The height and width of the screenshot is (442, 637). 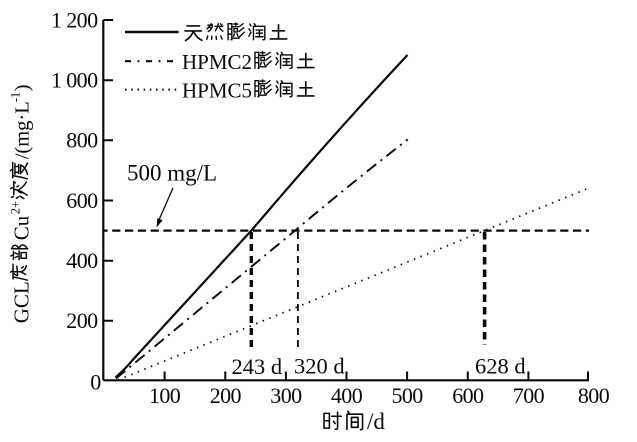 What do you see at coordinates (257, 366) in the screenshot?
I see `svg-text: 243 d` at bounding box center [257, 366].